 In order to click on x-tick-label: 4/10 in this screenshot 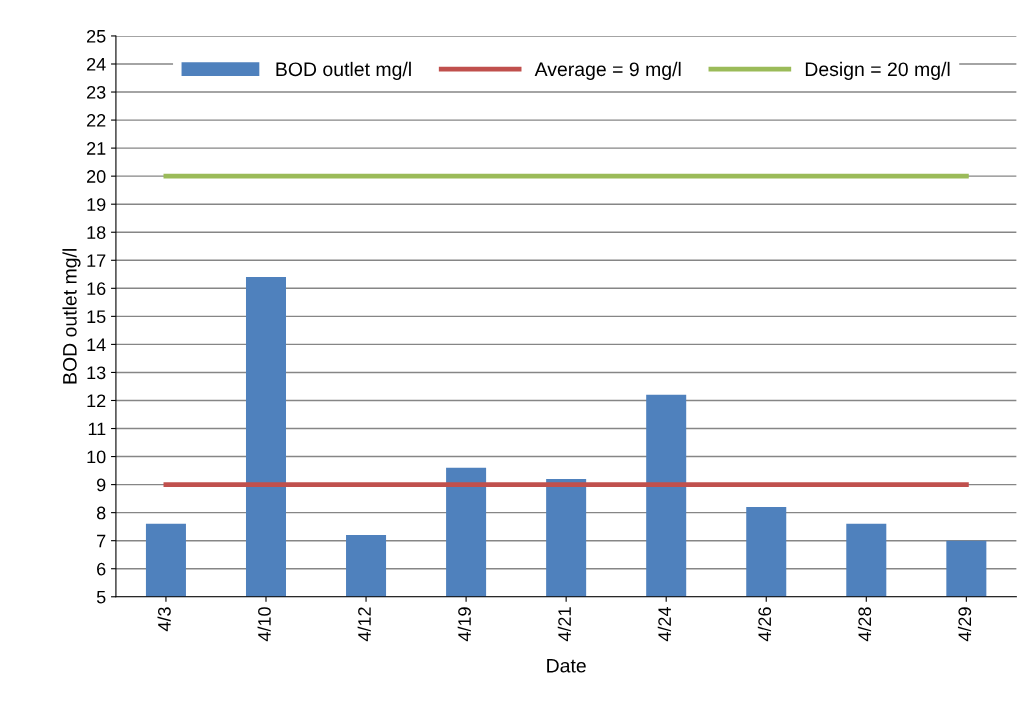, I will do `click(264, 624)`.